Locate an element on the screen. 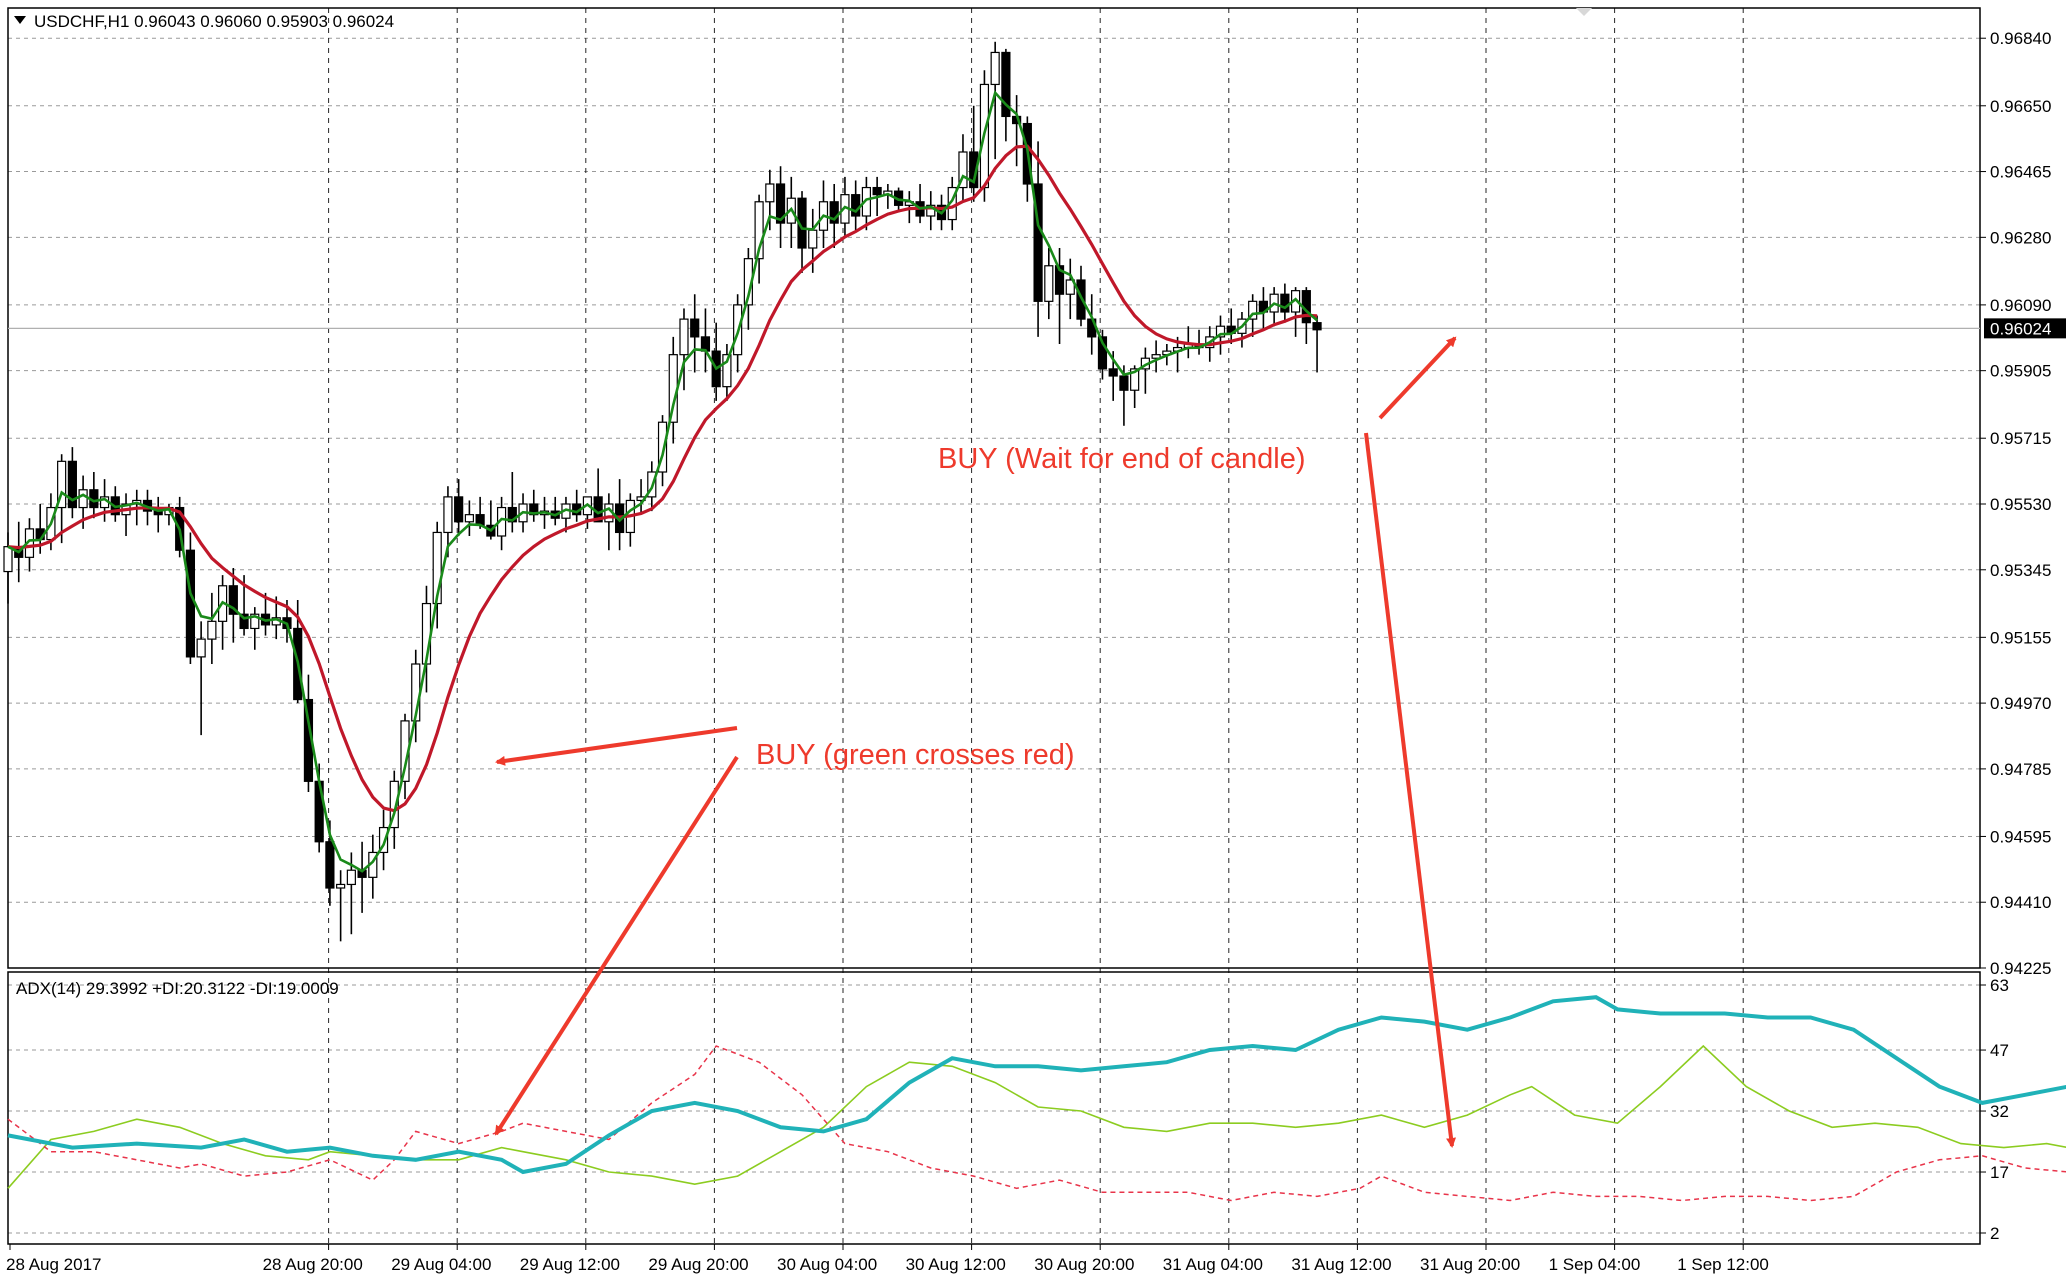 This screenshot has width=2066, height=1282. annotation-buy-cross: BUY (green crosses red) is located at coordinates (915, 755).